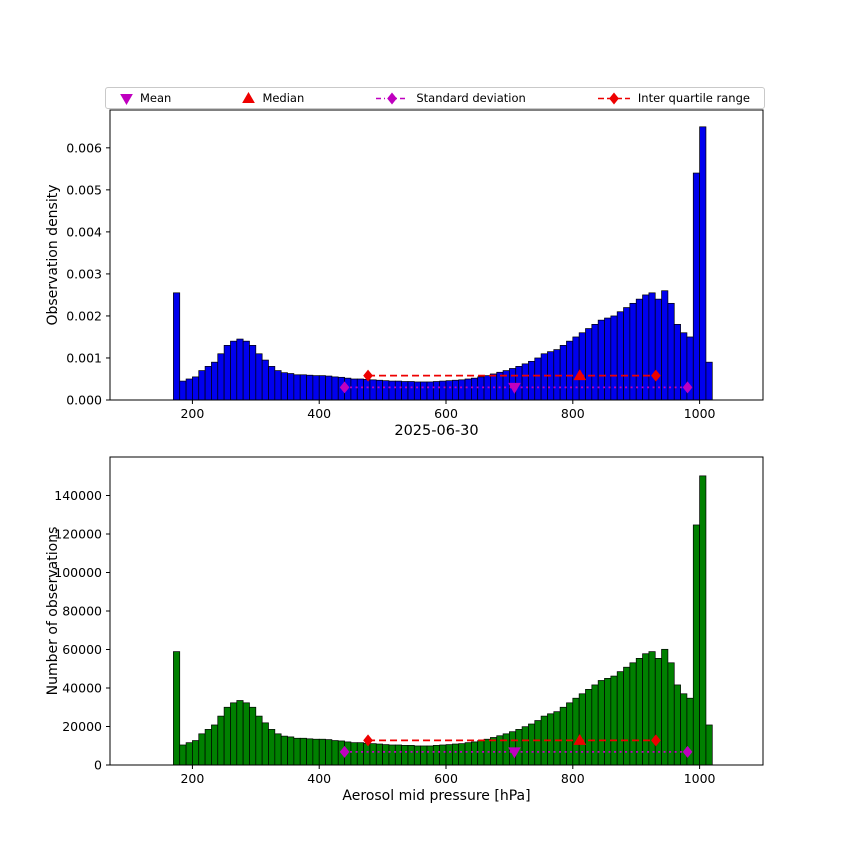 This screenshot has height=850, width=850. Describe the element at coordinates (446, 413) in the screenshot. I see `x-tick-label: 600` at that location.